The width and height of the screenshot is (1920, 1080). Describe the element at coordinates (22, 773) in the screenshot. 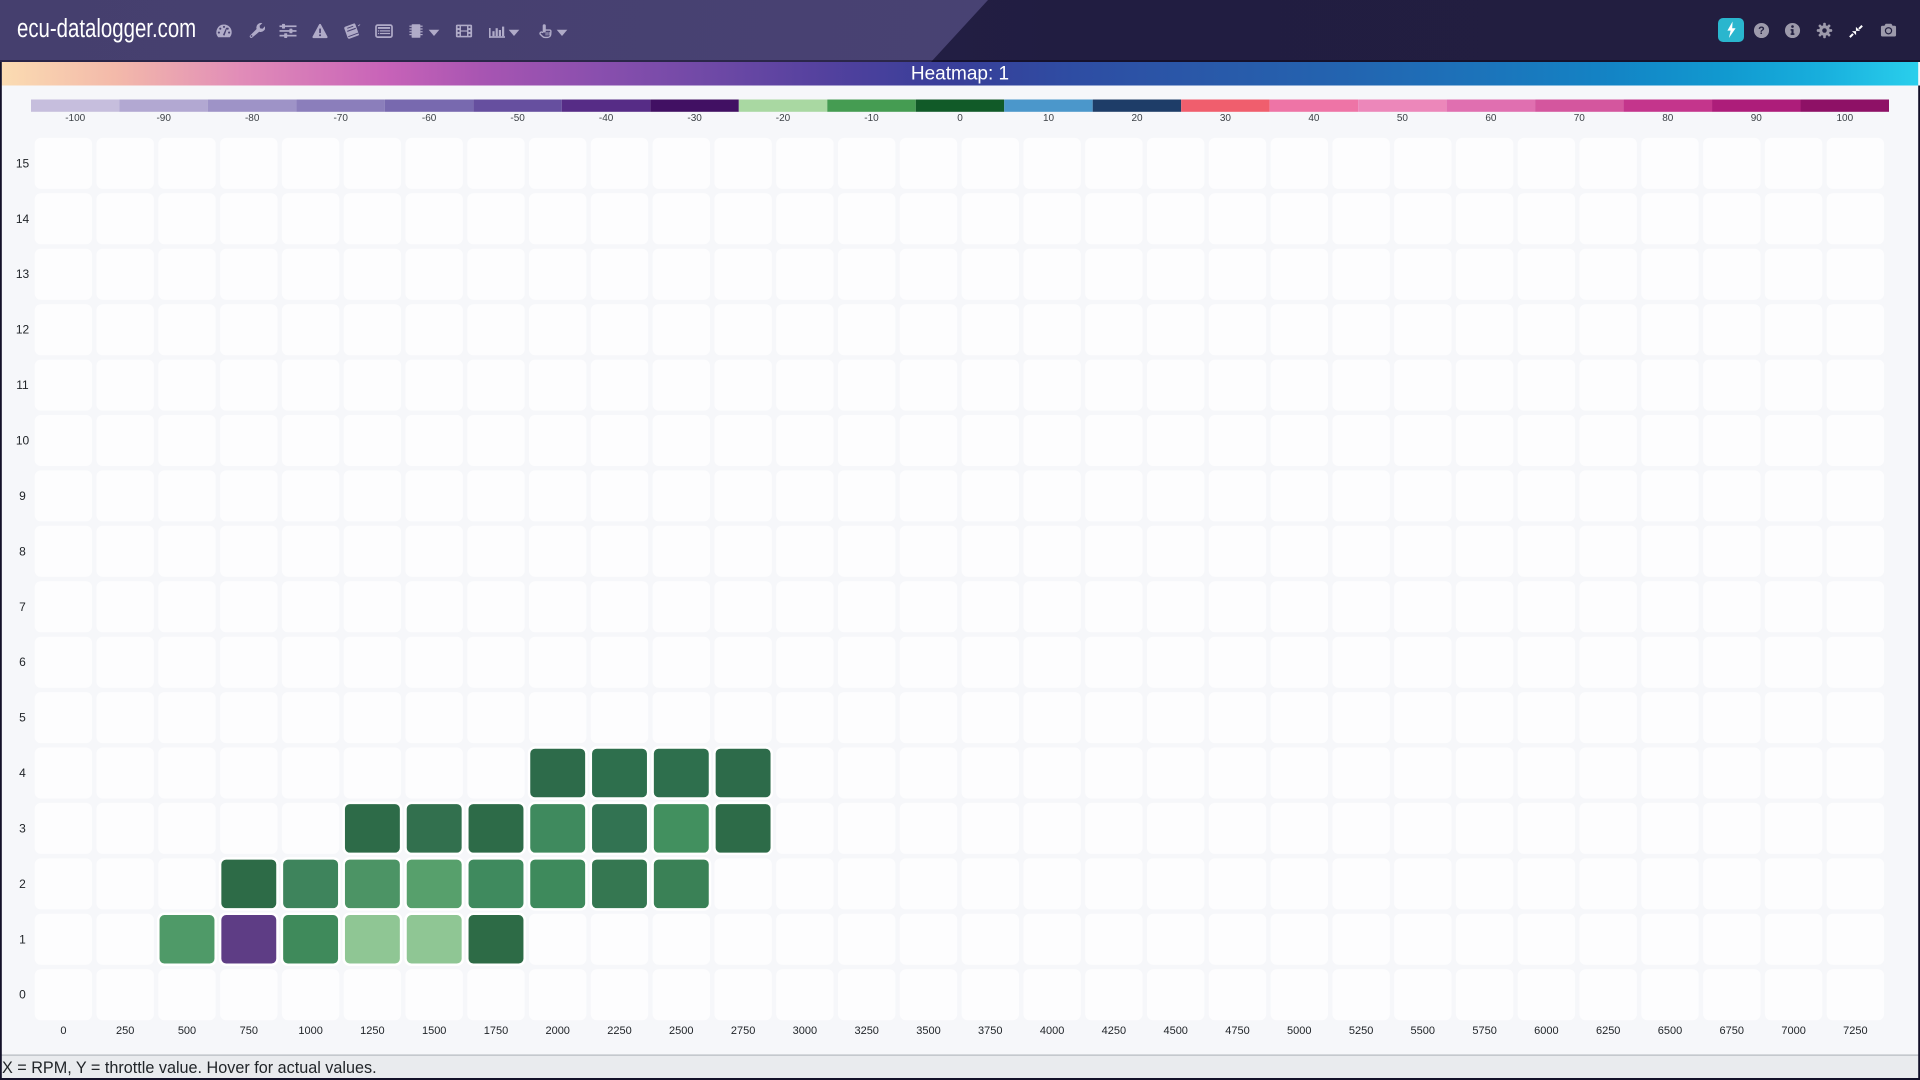

I see `svg-text: 4` at that location.